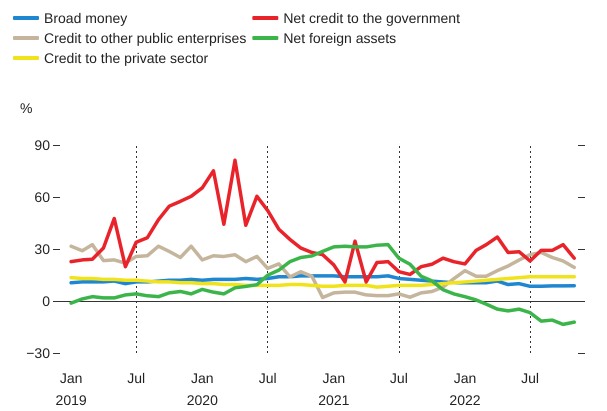  I want to click on x-tick-label: Jan 2019, so click(71, 389).